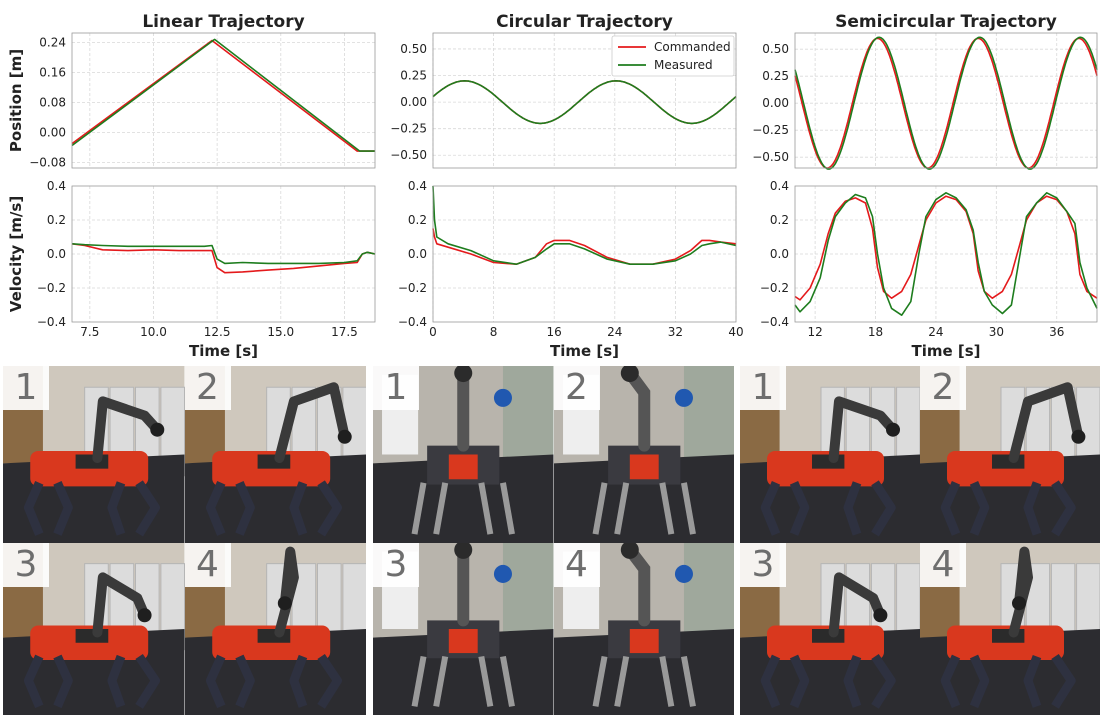  I want to click on linear-position-measured-line, so click(223, 95).